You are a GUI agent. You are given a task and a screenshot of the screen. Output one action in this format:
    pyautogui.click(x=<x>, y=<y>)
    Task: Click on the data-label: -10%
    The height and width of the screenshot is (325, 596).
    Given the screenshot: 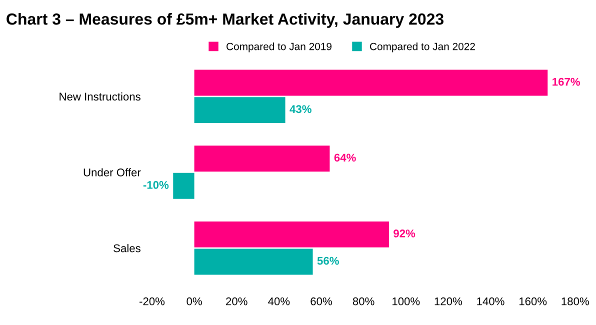 What is the action you would take?
    pyautogui.click(x=156, y=185)
    